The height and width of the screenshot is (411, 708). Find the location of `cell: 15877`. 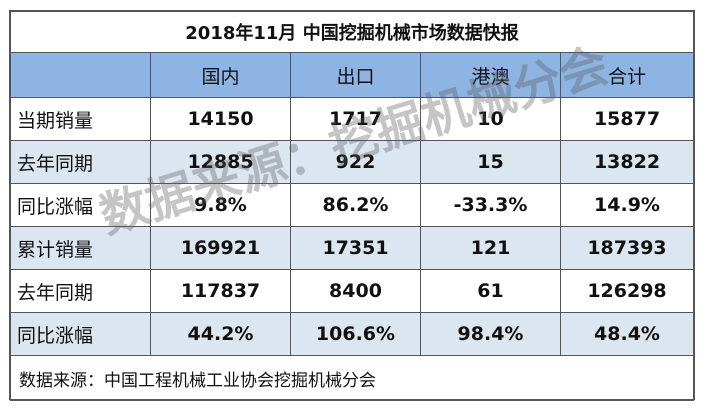

cell: 15877 is located at coordinates (627, 119).